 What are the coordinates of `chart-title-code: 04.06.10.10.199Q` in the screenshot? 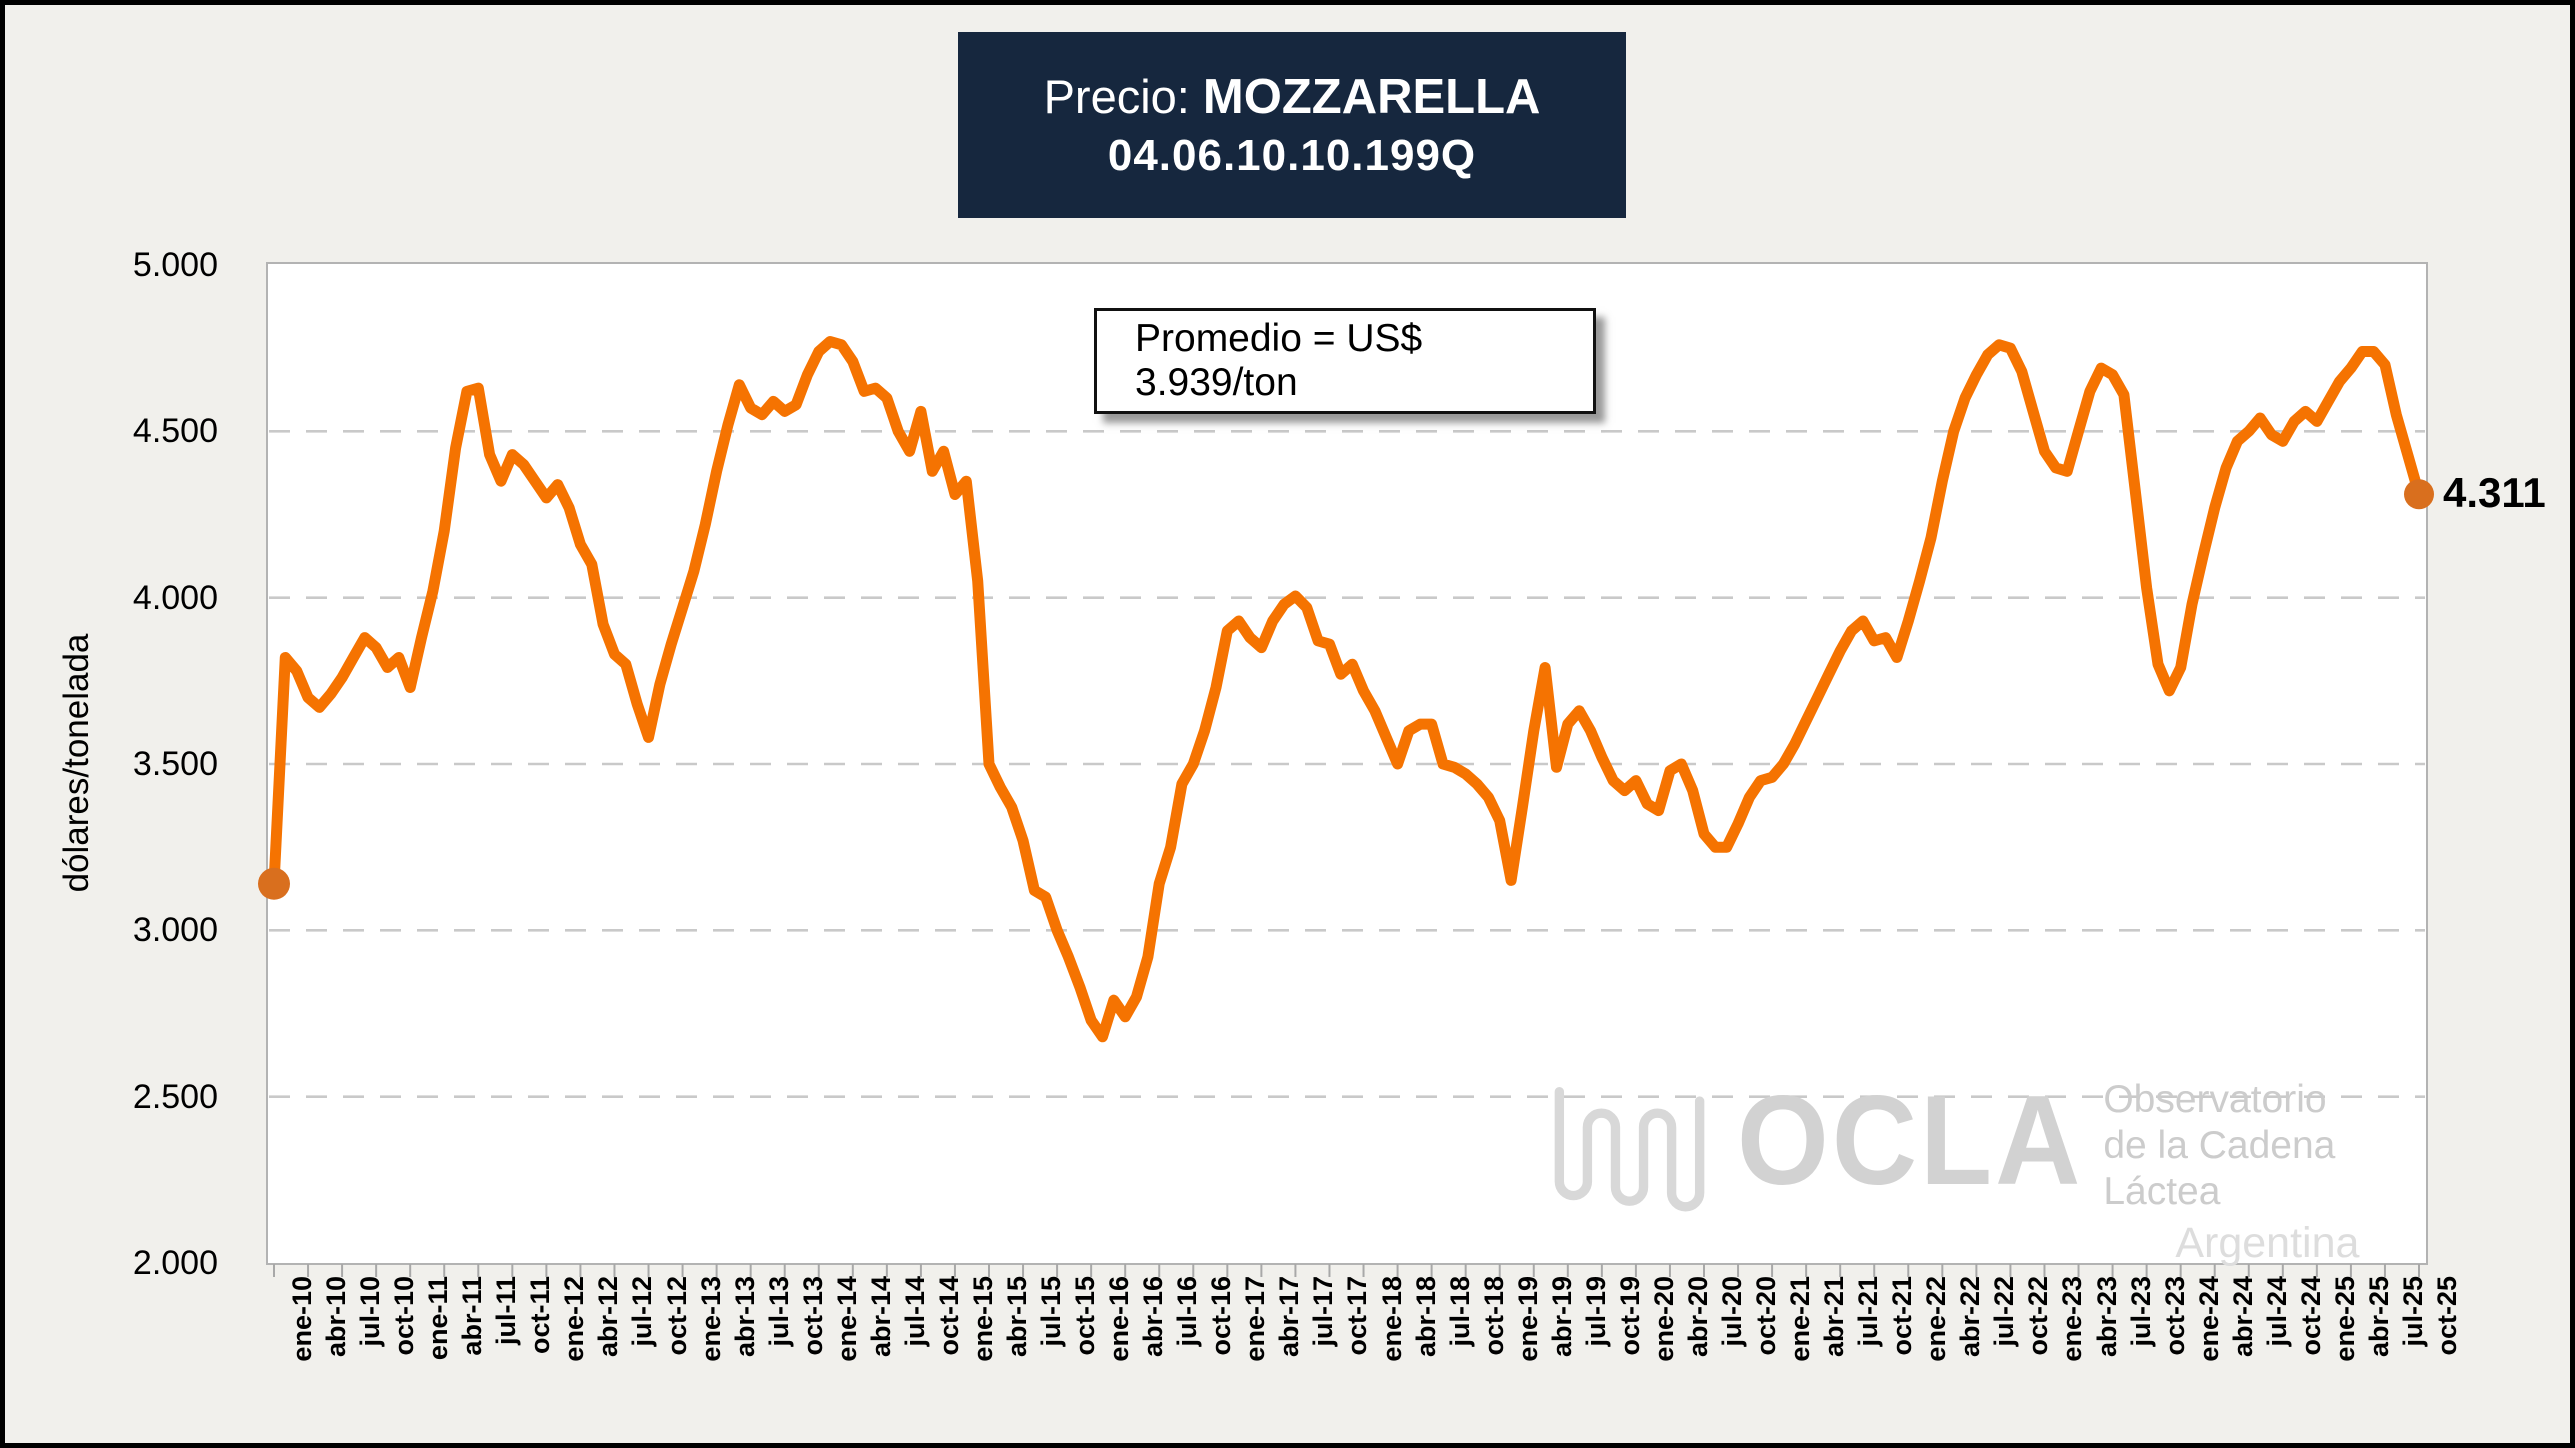 It's located at (1292, 155).